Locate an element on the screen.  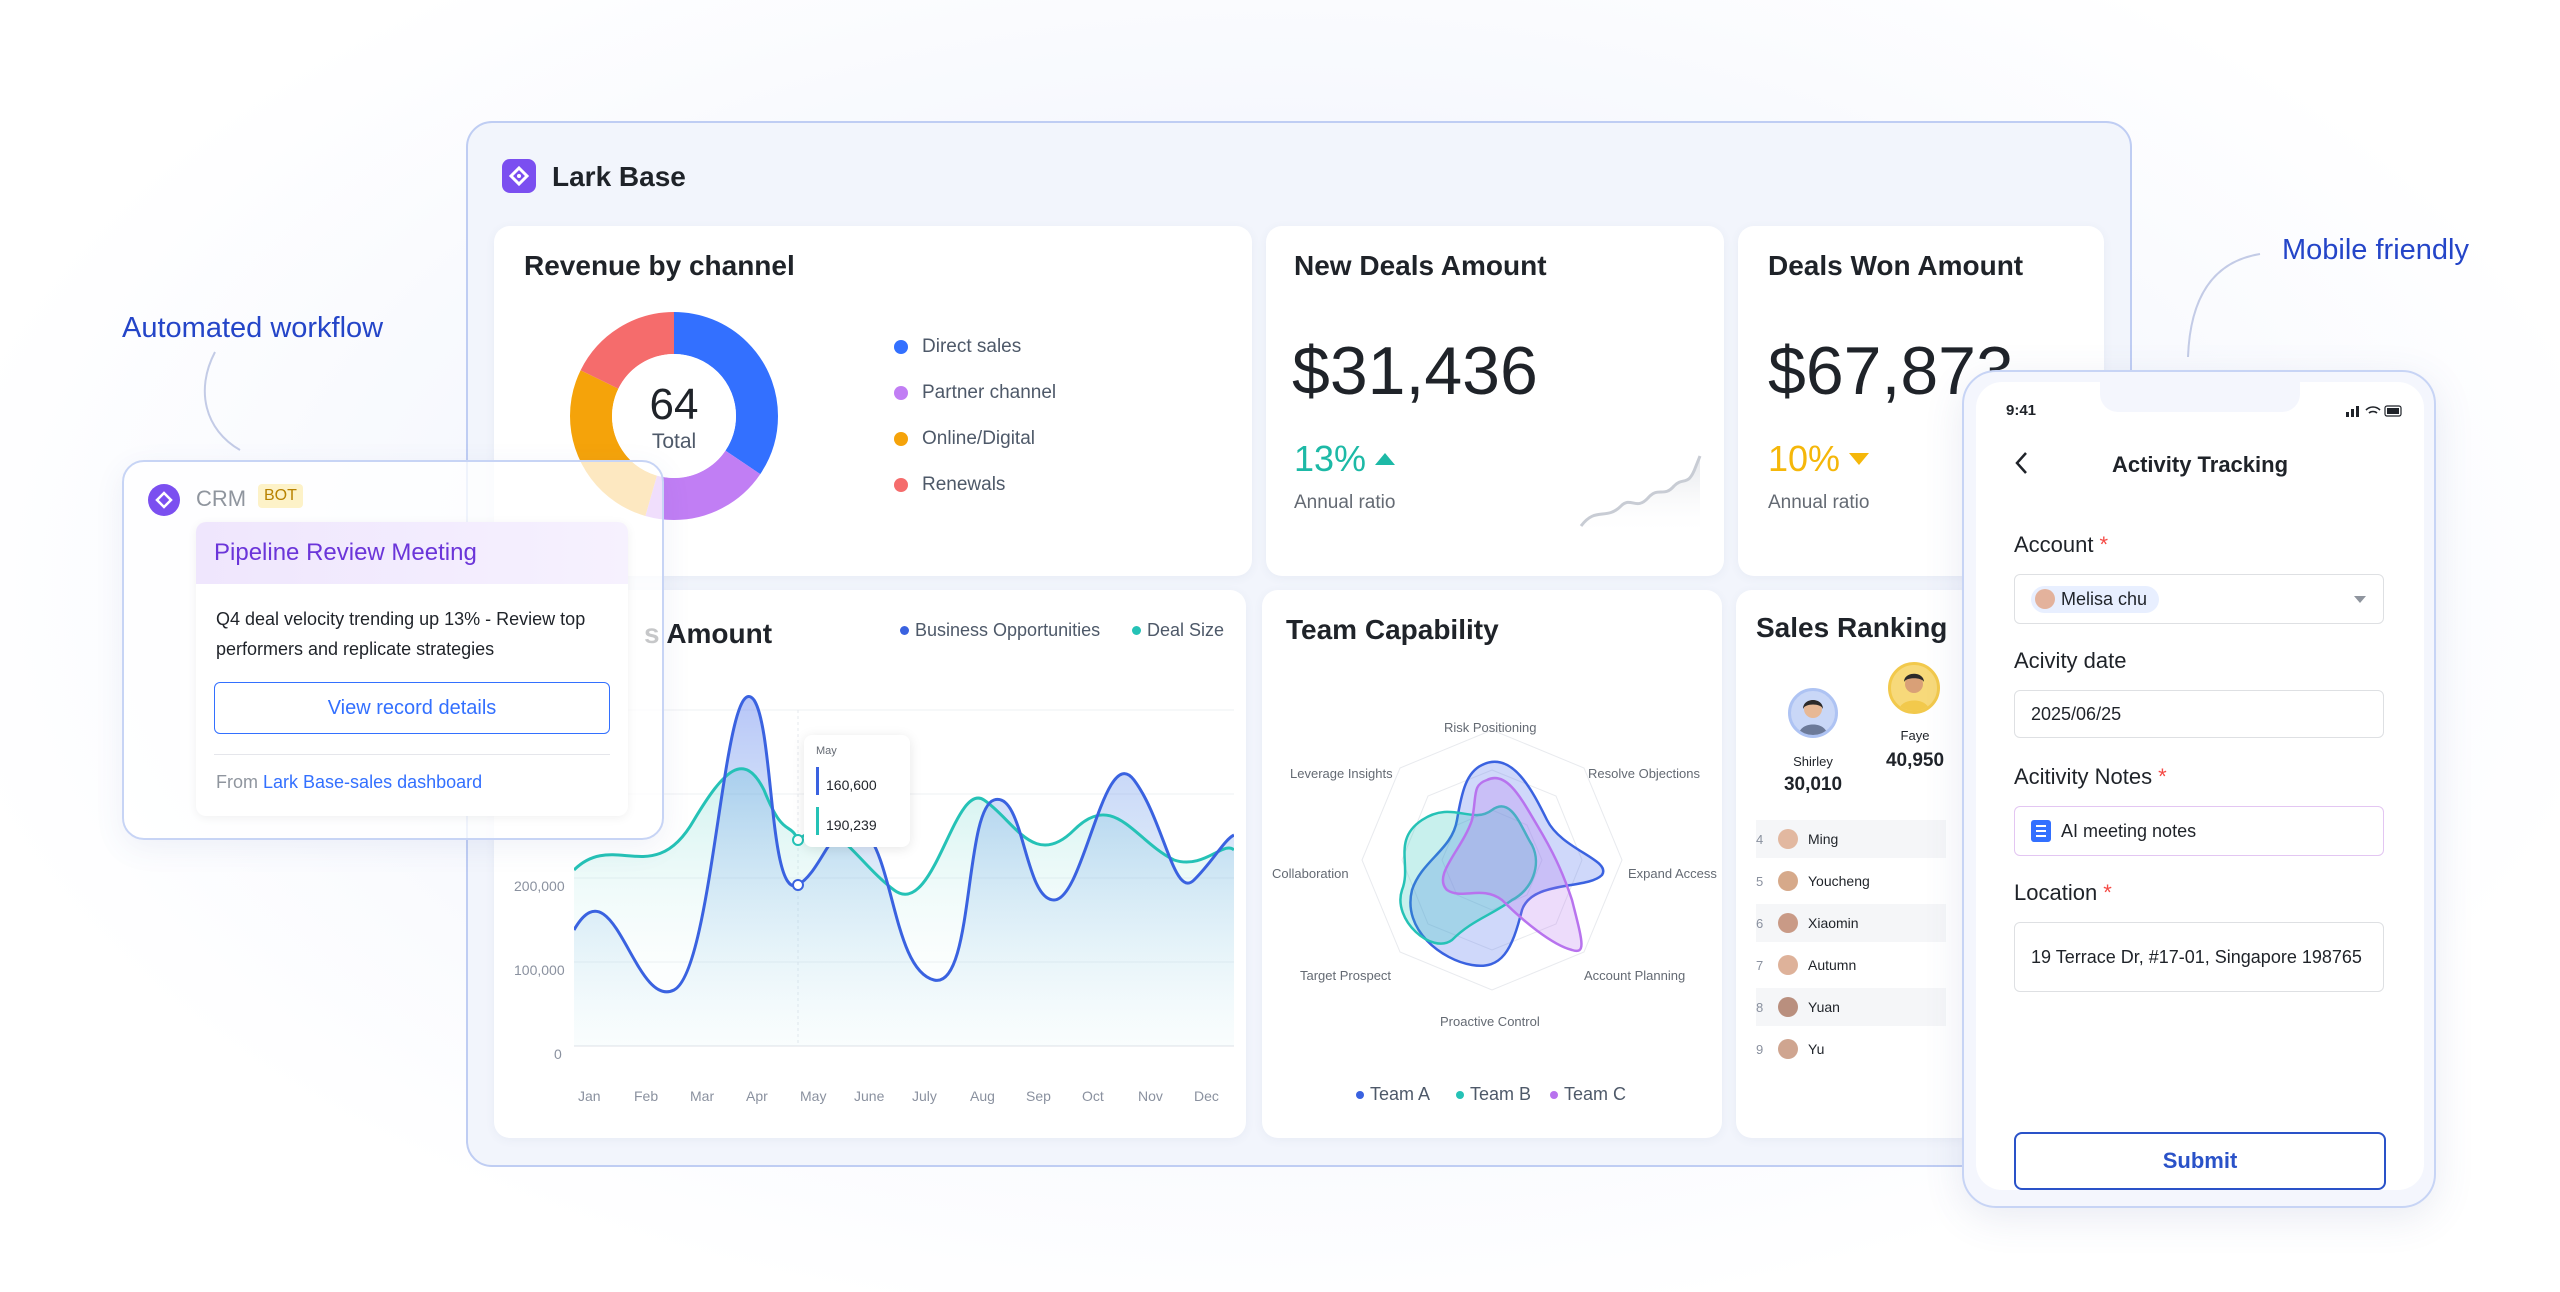
donut-online-digital is located at coordinates (674, 416).